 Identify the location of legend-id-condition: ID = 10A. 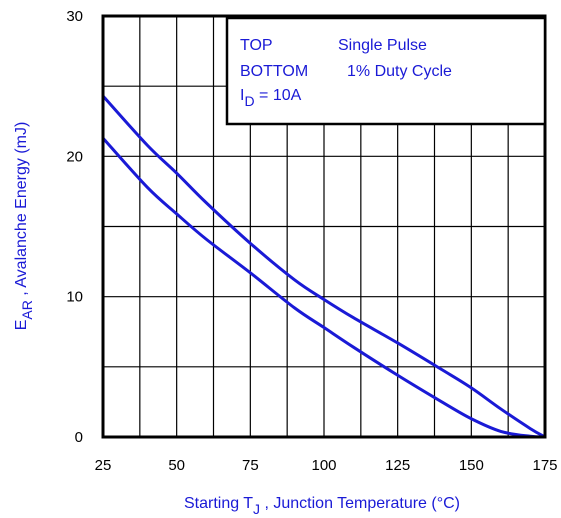
(271, 98).